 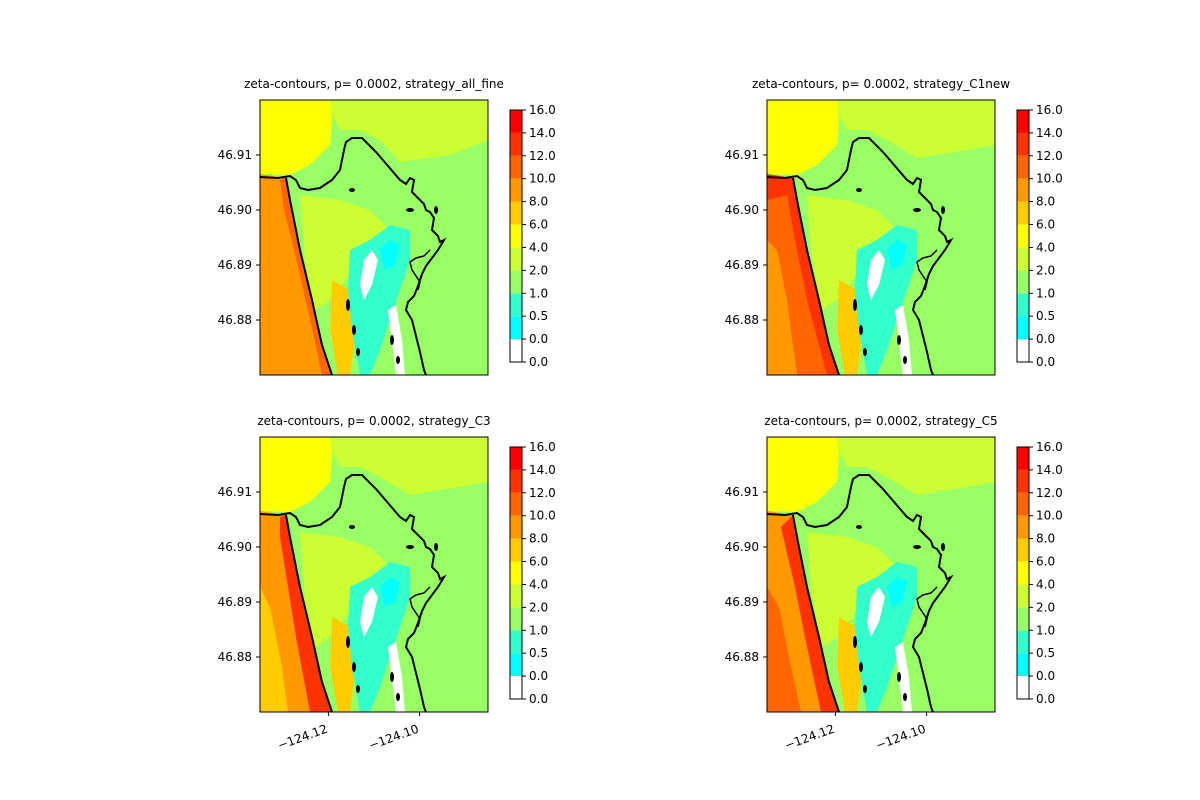 I want to click on colorbar-label: 2.0, so click(x=1045, y=607).